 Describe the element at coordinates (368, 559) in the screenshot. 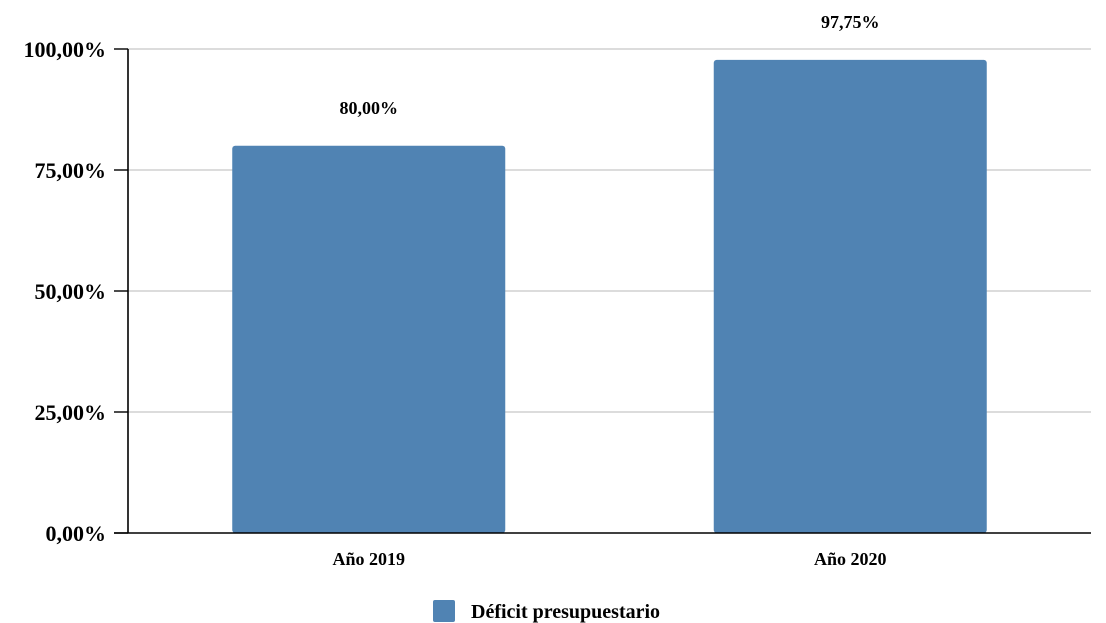

I see `x-tick-label: Año 2019` at that location.